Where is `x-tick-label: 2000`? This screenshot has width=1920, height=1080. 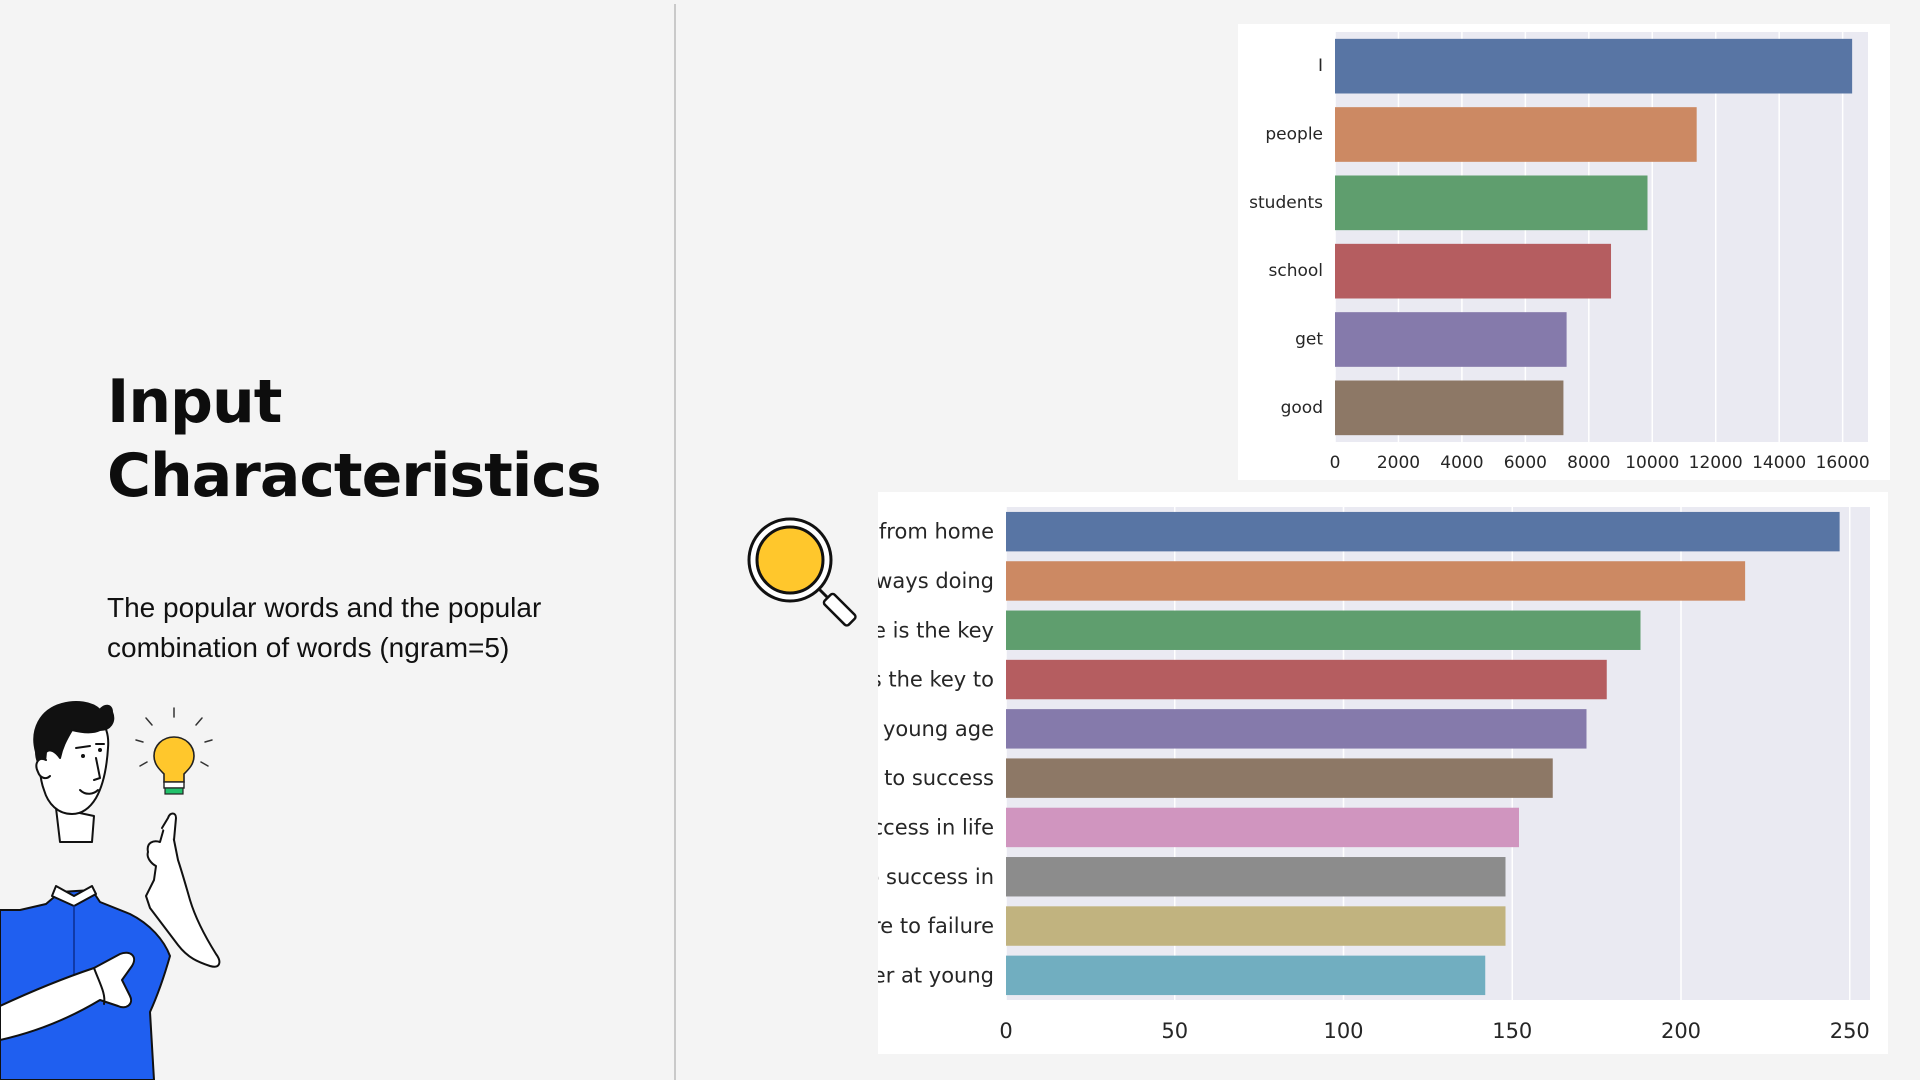 x-tick-label: 2000 is located at coordinates (1398, 463).